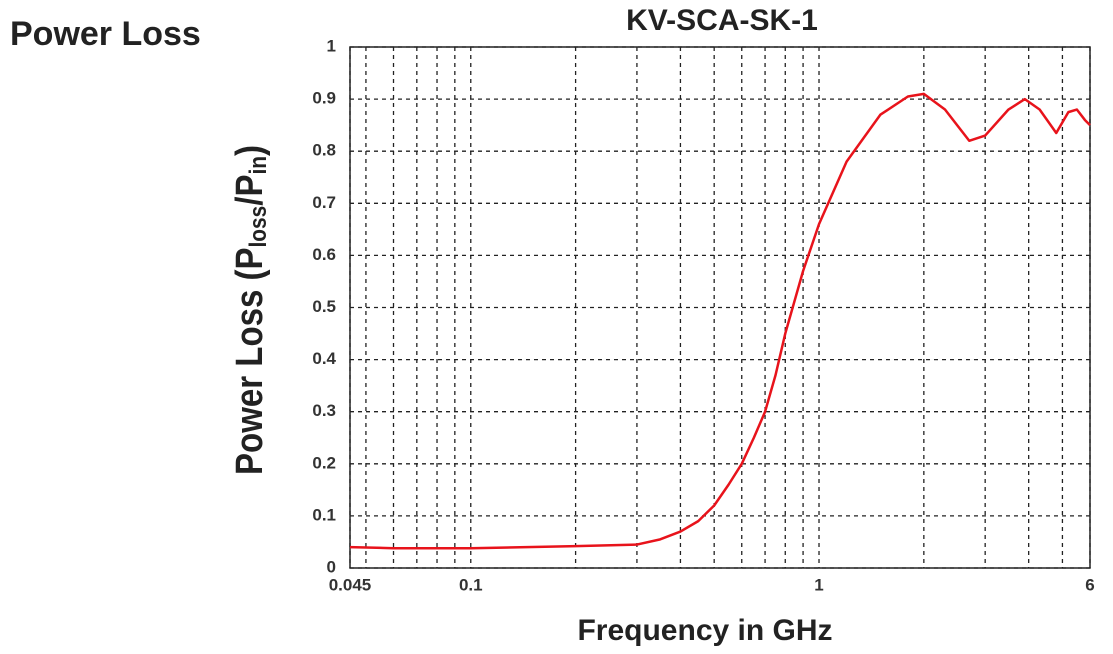 The image size is (1113, 654). Describe the element at coordinates (324, 358) in the screenshot. I see `y-tick-label: 0.4` at that location.